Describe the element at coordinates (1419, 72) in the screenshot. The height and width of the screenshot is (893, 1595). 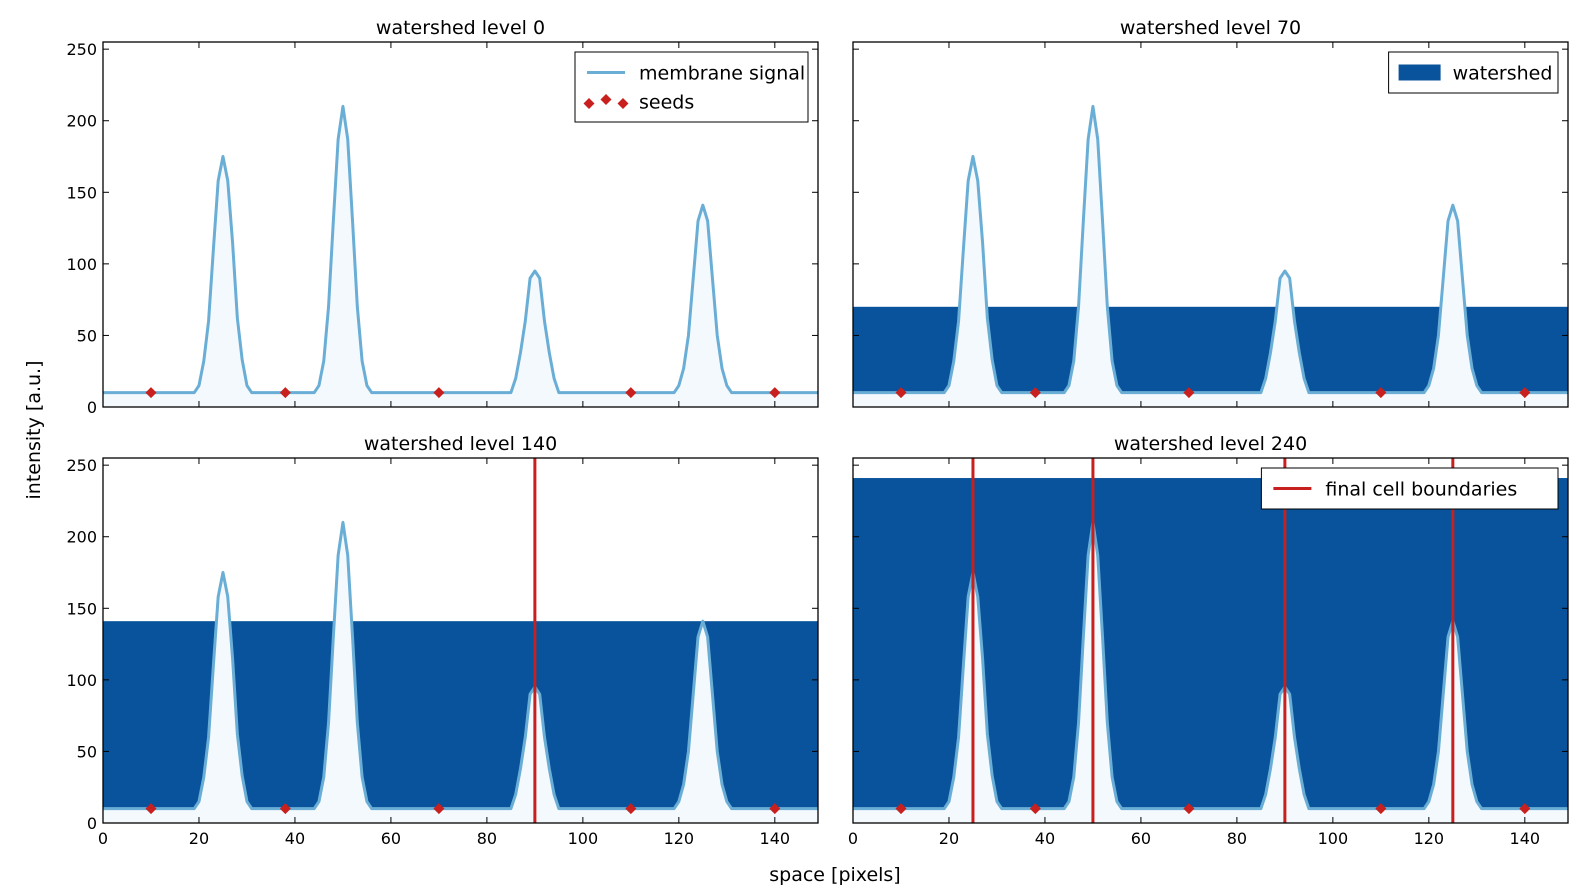
I see `legend-handle-patch` at that location.